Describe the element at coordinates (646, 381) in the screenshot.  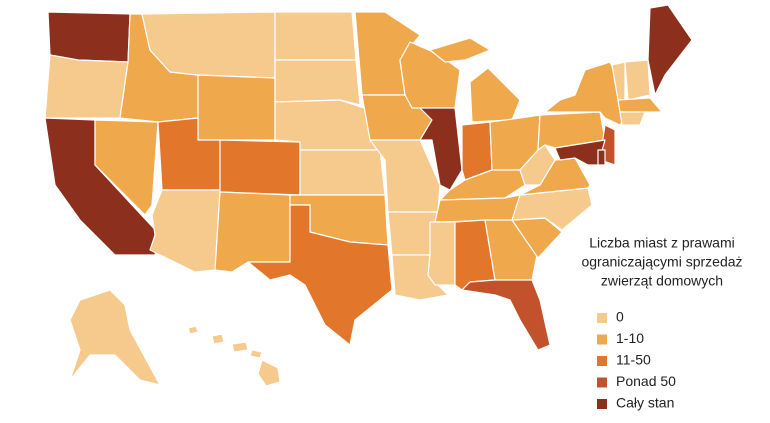
I see `legend-label: Ponad 50` at that location.